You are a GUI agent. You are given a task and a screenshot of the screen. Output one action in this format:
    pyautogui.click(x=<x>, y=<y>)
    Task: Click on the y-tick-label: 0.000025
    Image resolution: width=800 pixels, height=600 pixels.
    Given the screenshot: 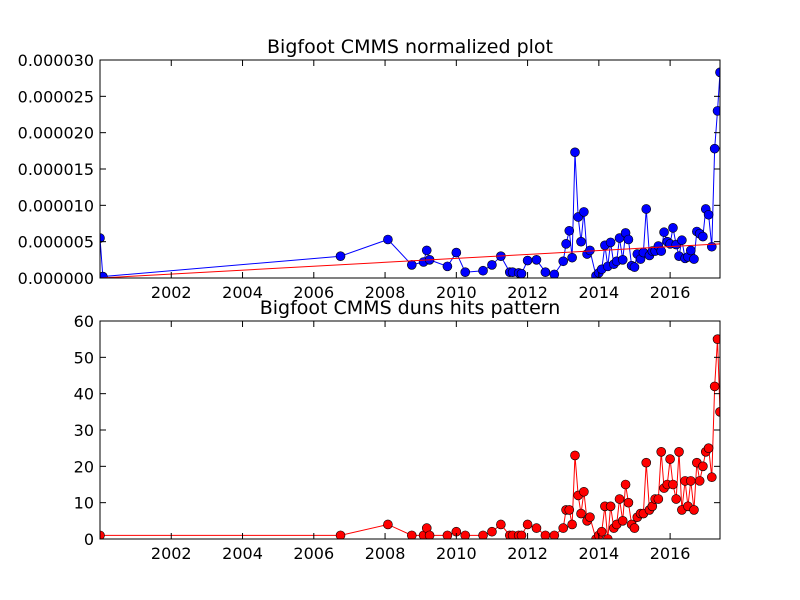 What is the action you would take?
    pyautogui.click(x=56, y=96)
    